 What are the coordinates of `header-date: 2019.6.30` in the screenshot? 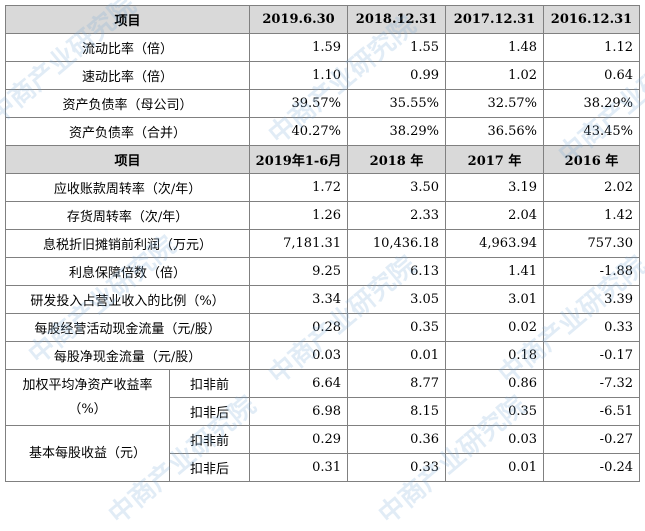 It's located at (299, 19).